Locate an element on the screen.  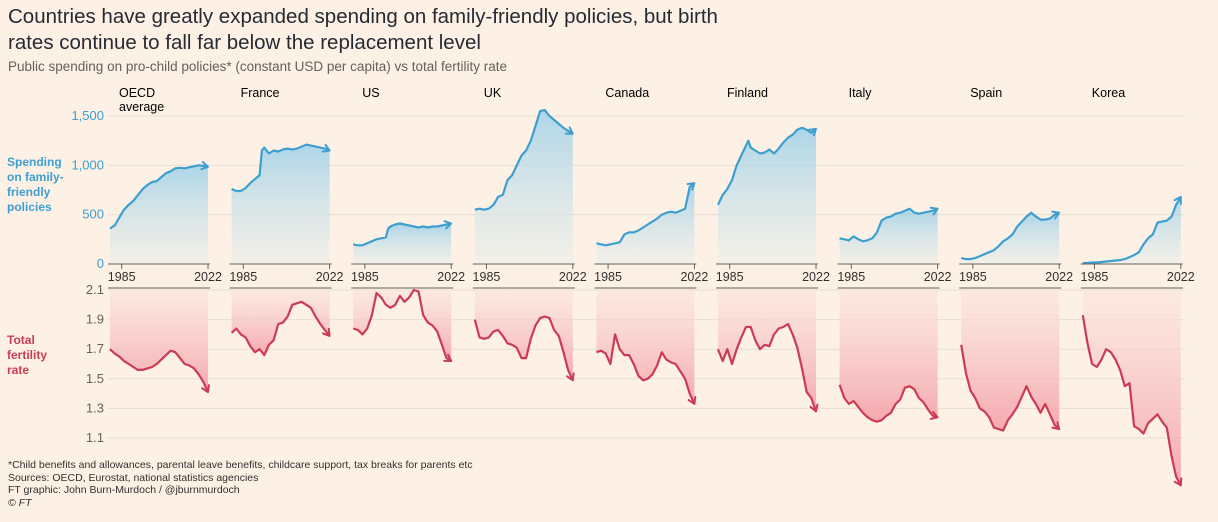
panel-title: average is located at coordinates (141, 107).